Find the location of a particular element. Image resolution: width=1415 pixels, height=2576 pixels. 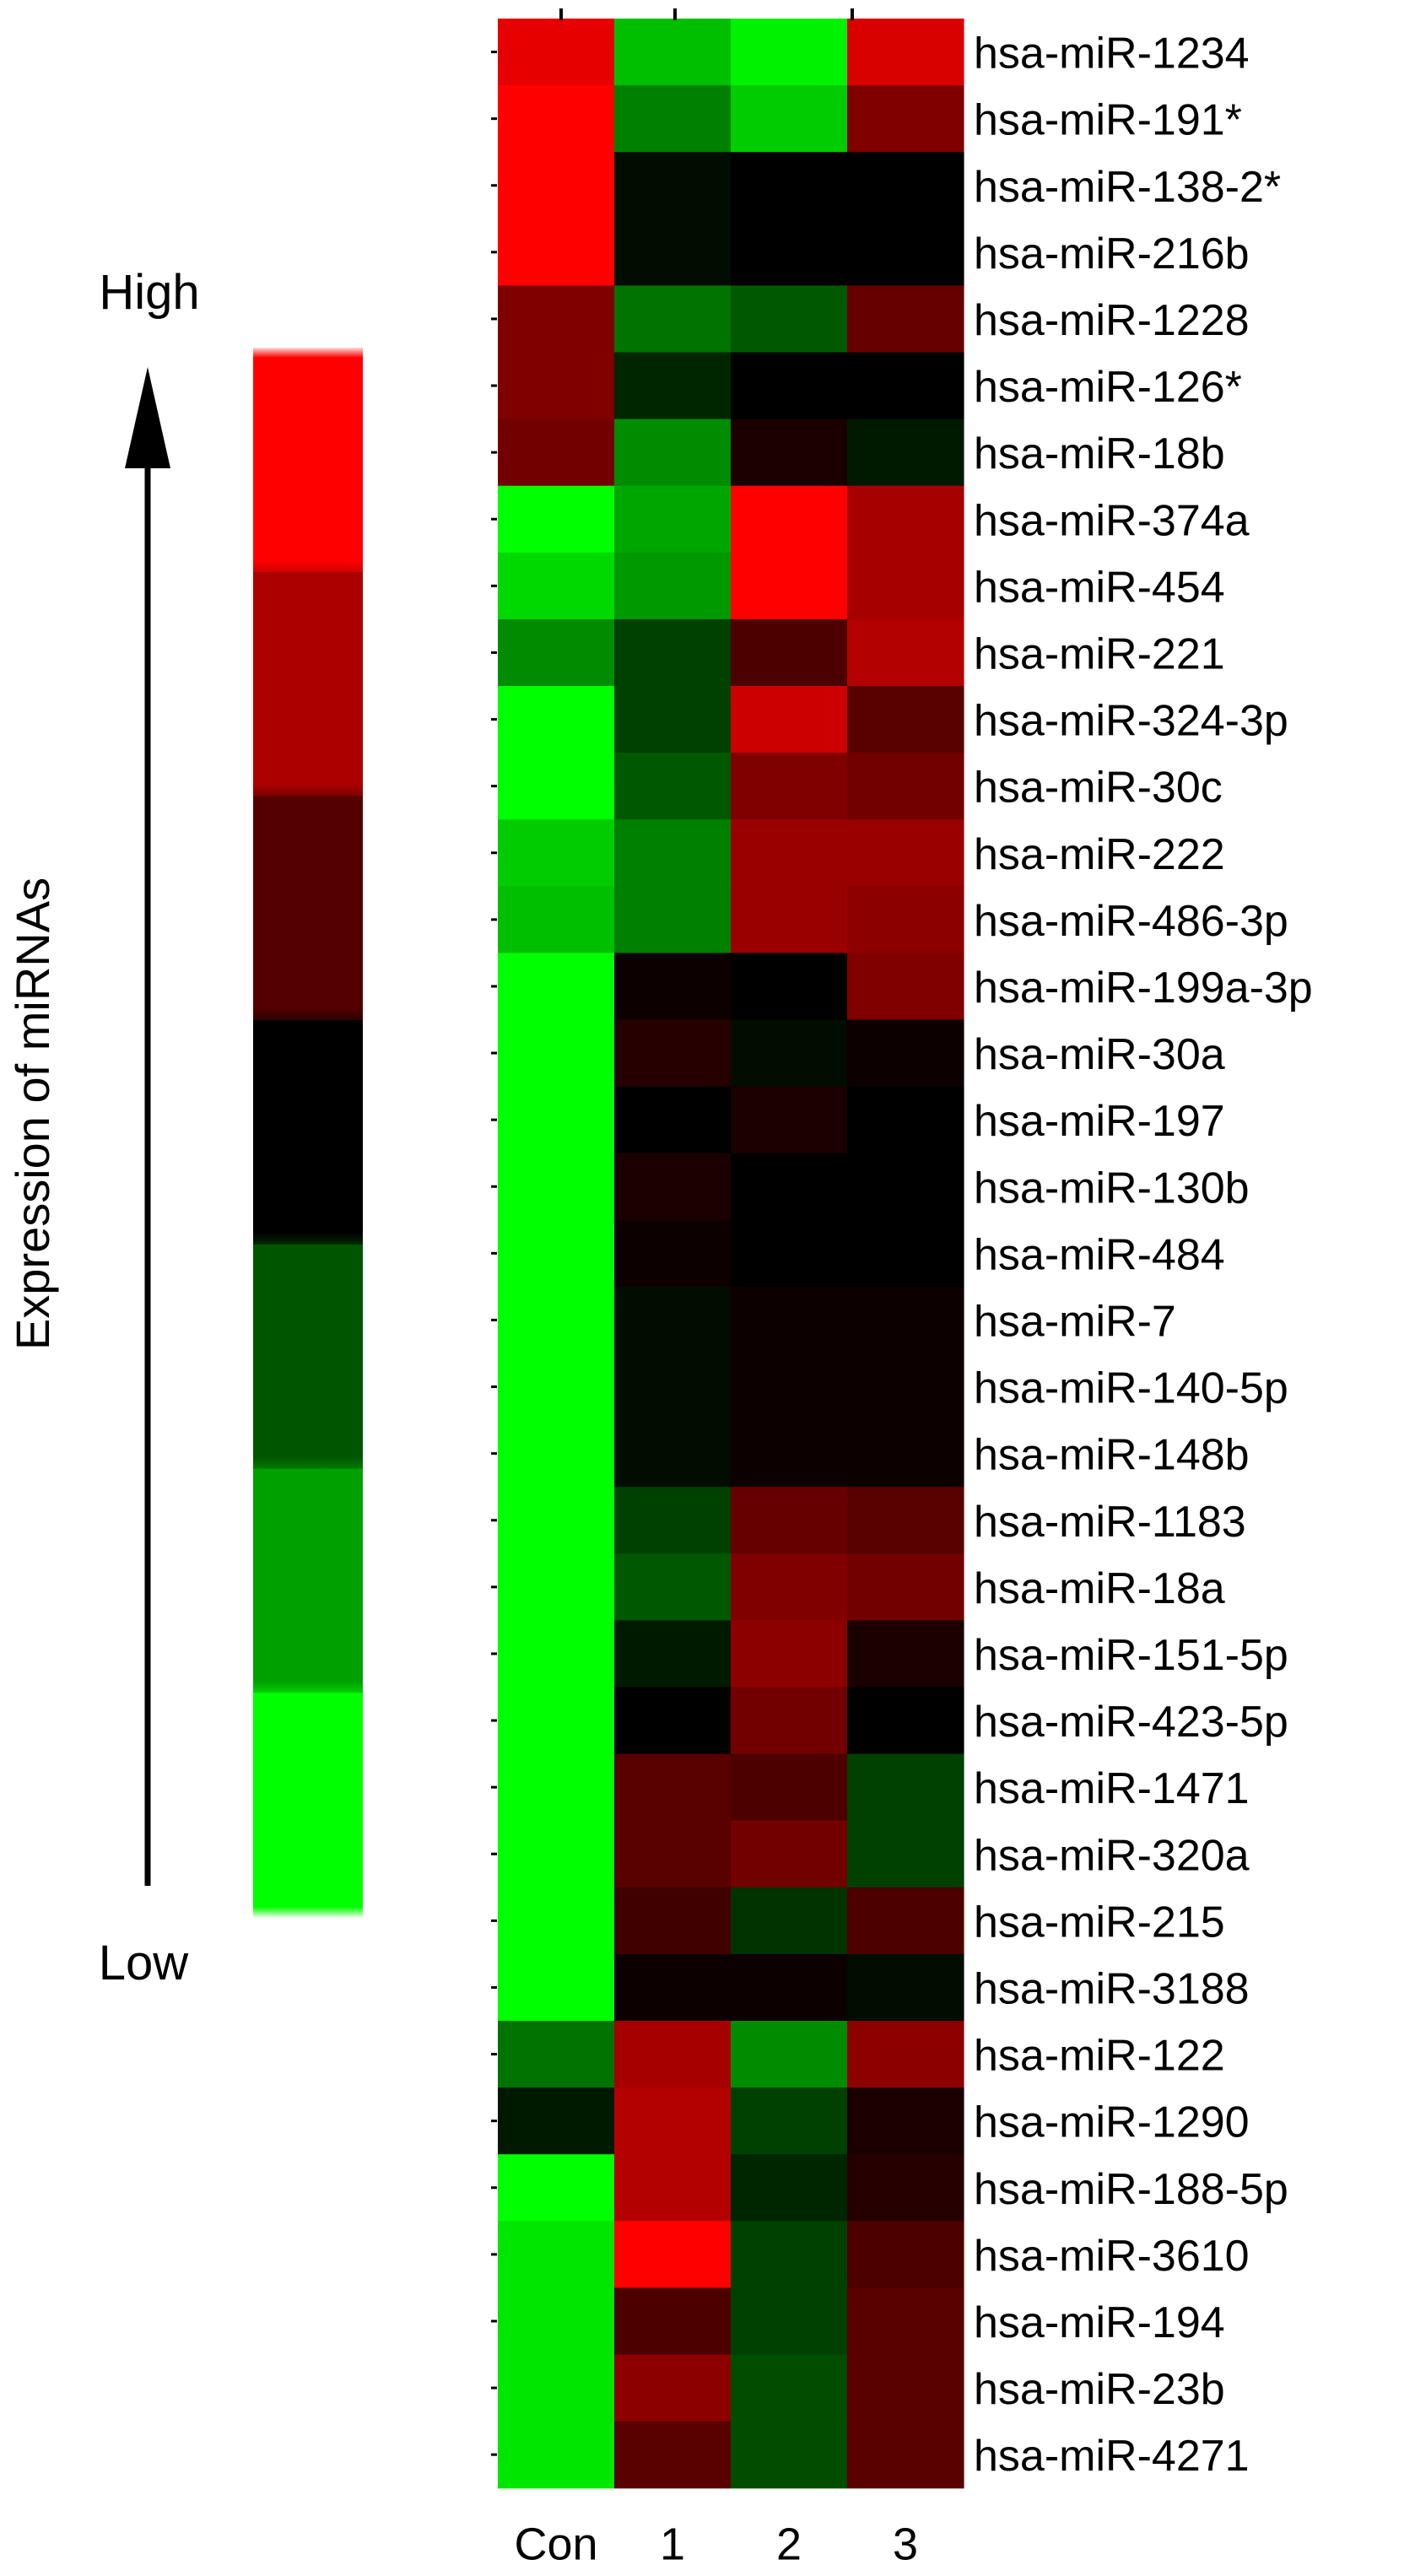

row-label: hsa-miR-423-5p is located at coordinates (1131, 1722).